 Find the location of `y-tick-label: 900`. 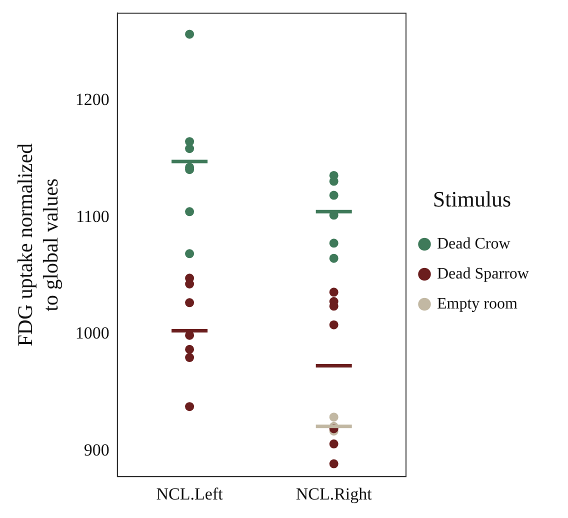

y-tick-label: 900 is located at coordinates (97, 450).